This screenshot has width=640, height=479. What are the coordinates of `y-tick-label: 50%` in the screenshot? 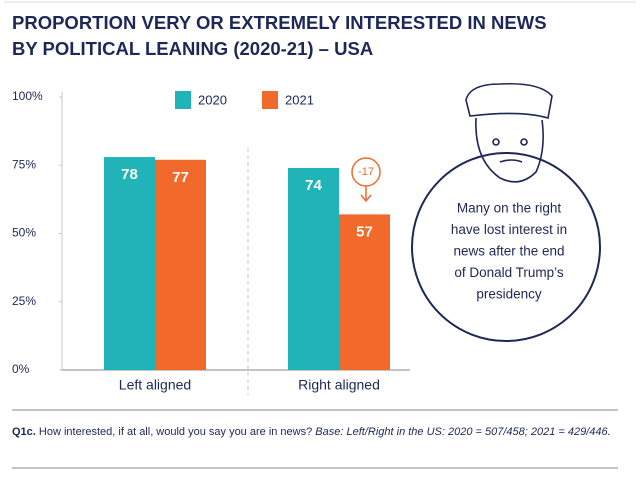 It's located at (24, 233).